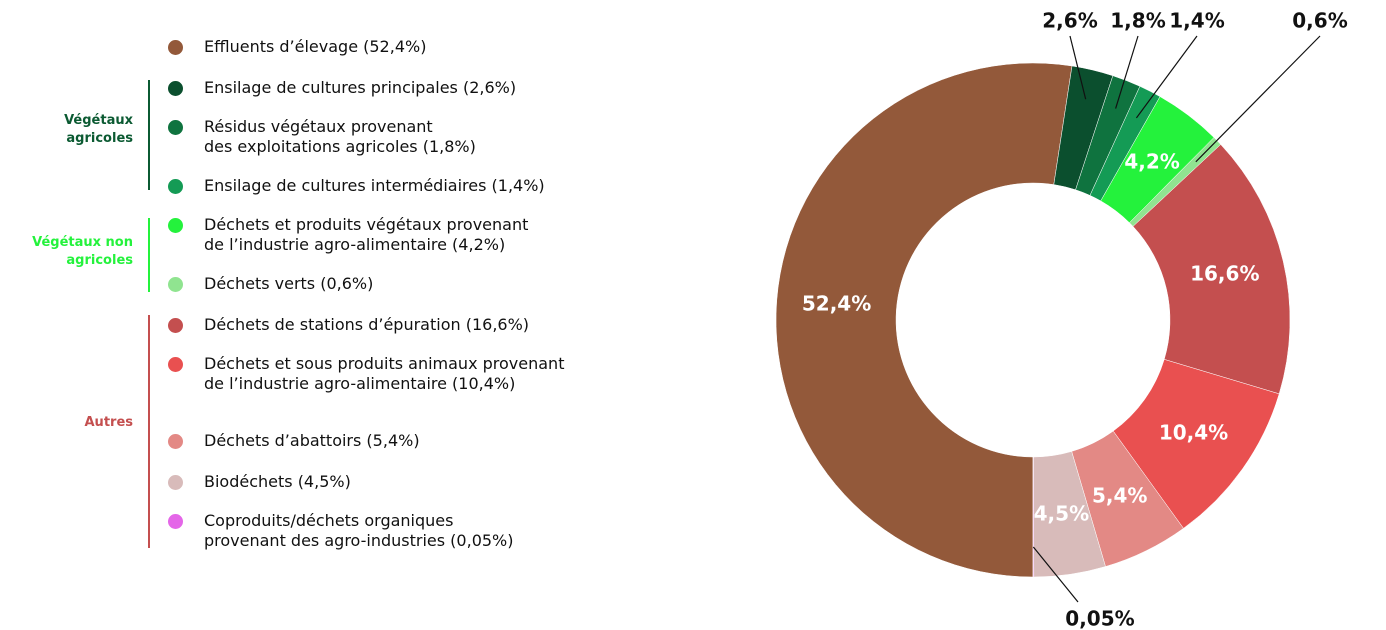  I want to click on group-label: Autres, so click(109, 422).